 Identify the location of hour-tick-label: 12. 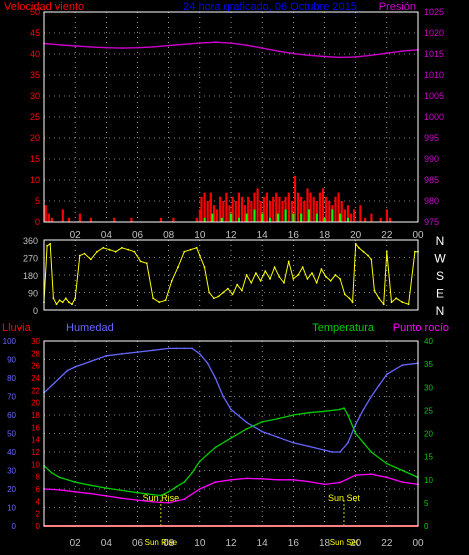
(231, 543).